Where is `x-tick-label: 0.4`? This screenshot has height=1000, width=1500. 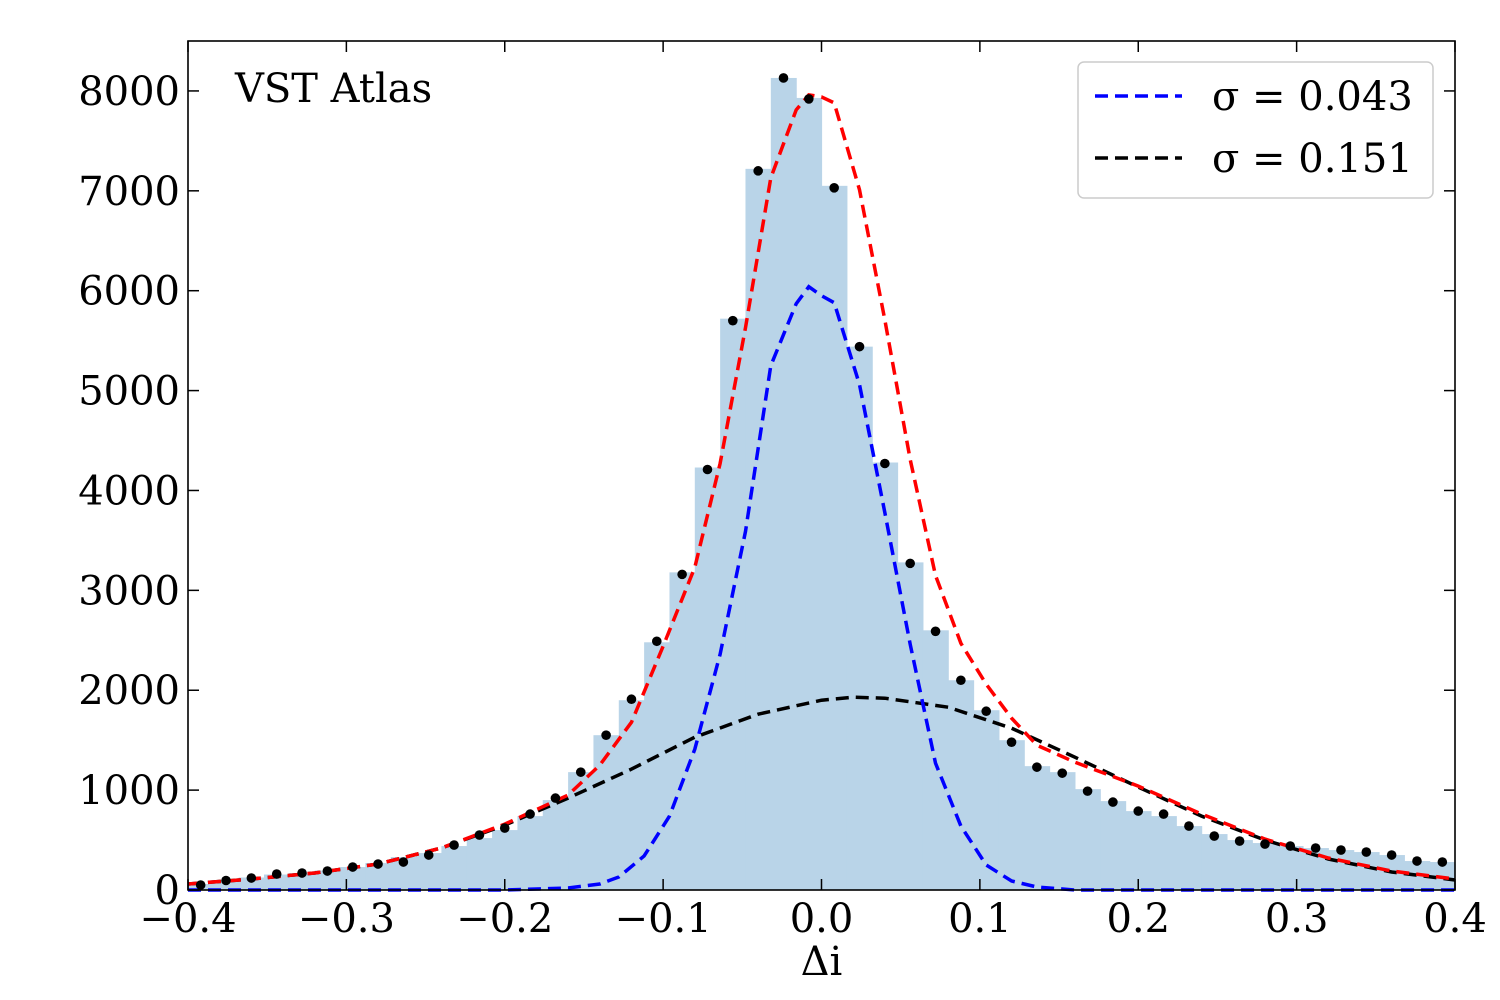
x-tick-label: 0.4 is located at coordinates (1455, 919).